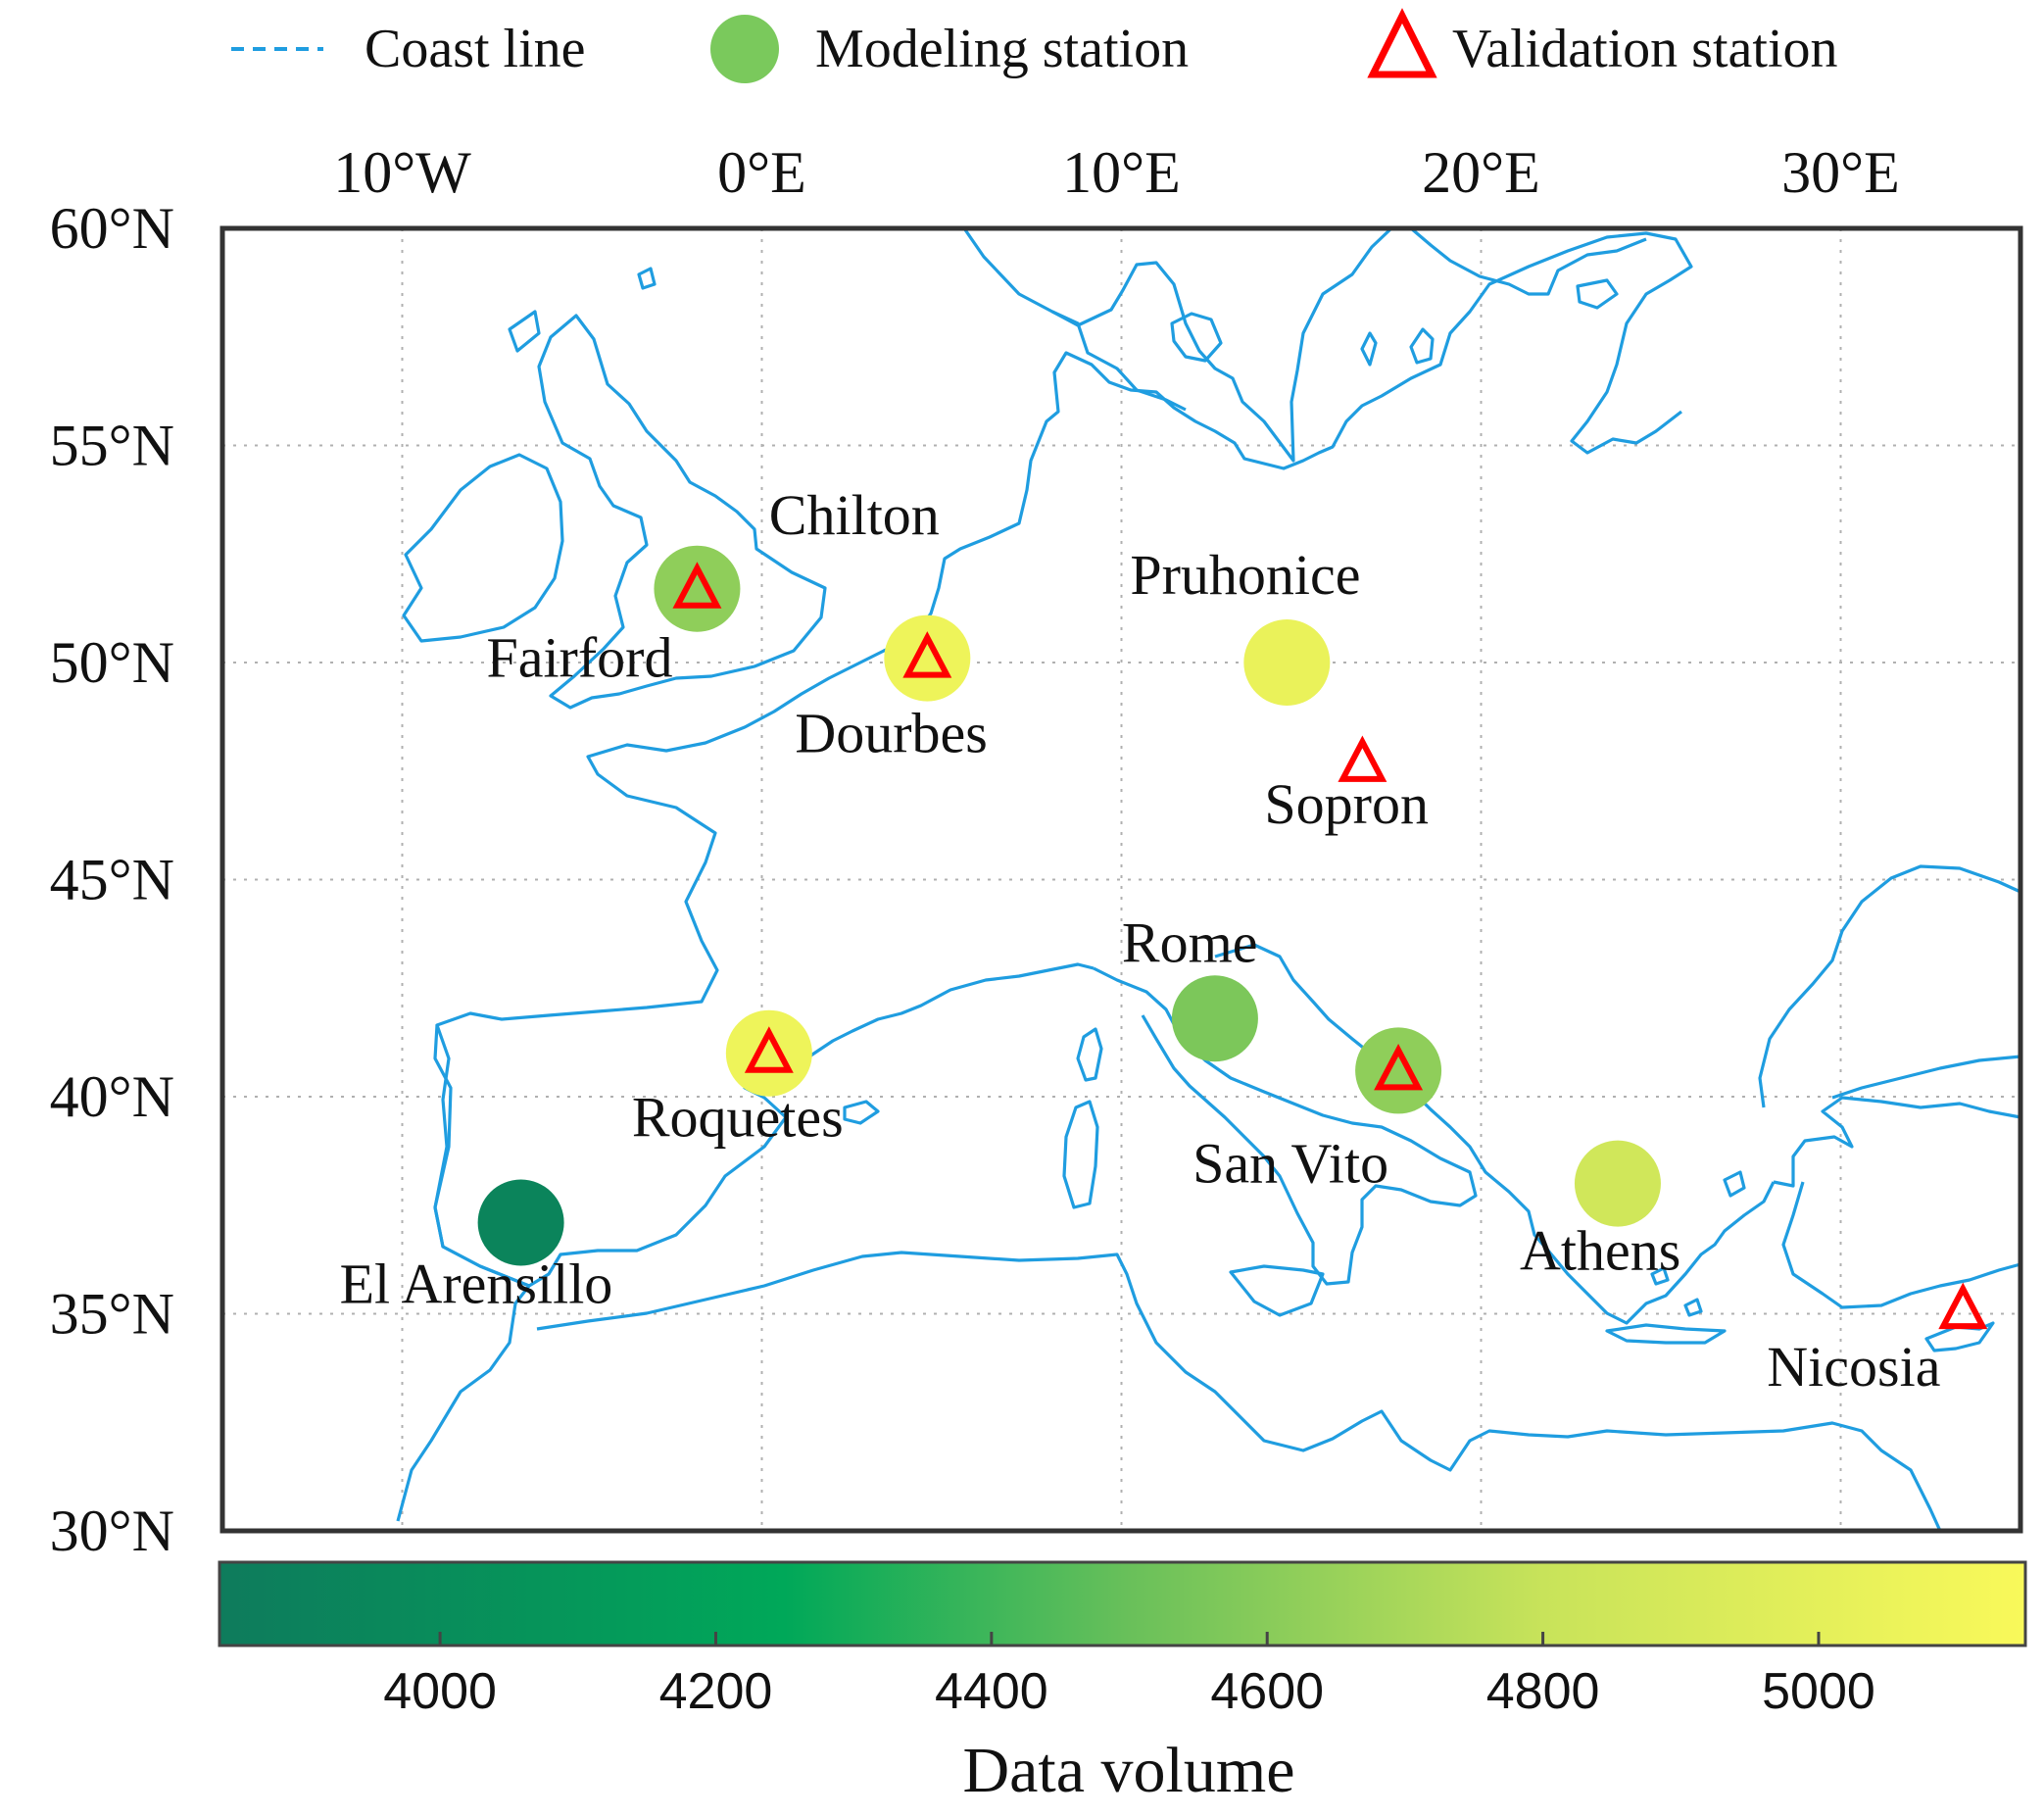 The width and height of the screenshot is (2044, 1818). Describe the element at coordinates (1897, 1202) in the screenshot. I see `coast-anatolia` at that location.